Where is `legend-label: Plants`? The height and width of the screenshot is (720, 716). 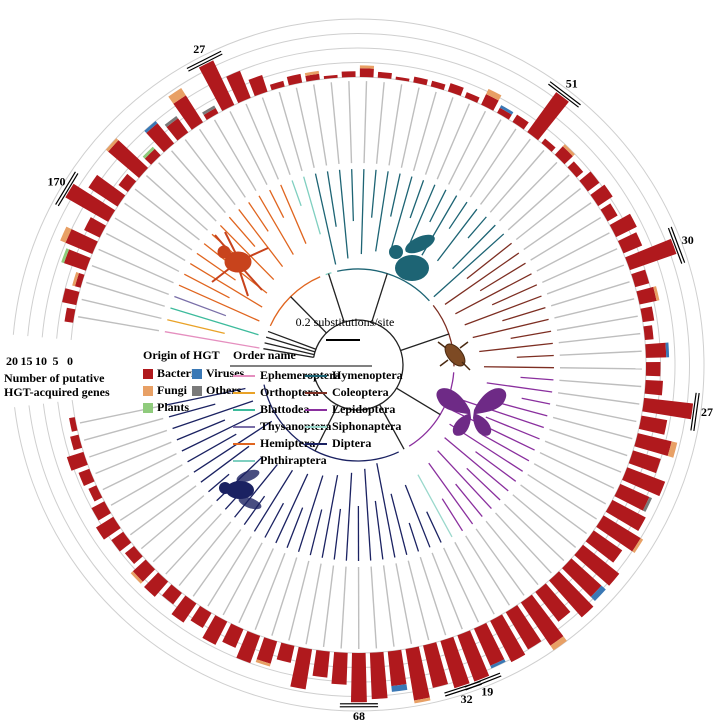 legend-label: Plants is located at coordinates (173, 407).